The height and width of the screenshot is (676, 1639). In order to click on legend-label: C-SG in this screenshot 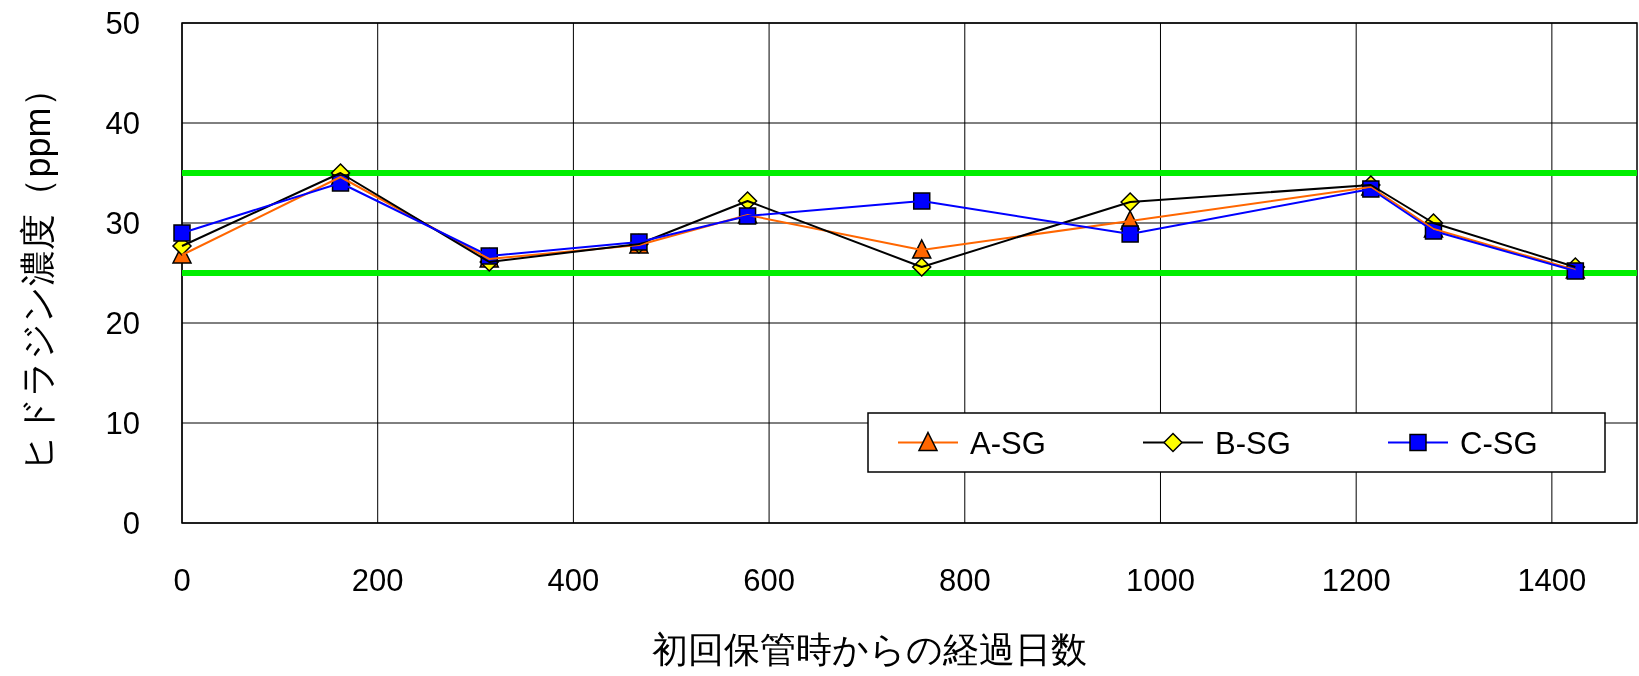, I will do `click(1499, 443)`.